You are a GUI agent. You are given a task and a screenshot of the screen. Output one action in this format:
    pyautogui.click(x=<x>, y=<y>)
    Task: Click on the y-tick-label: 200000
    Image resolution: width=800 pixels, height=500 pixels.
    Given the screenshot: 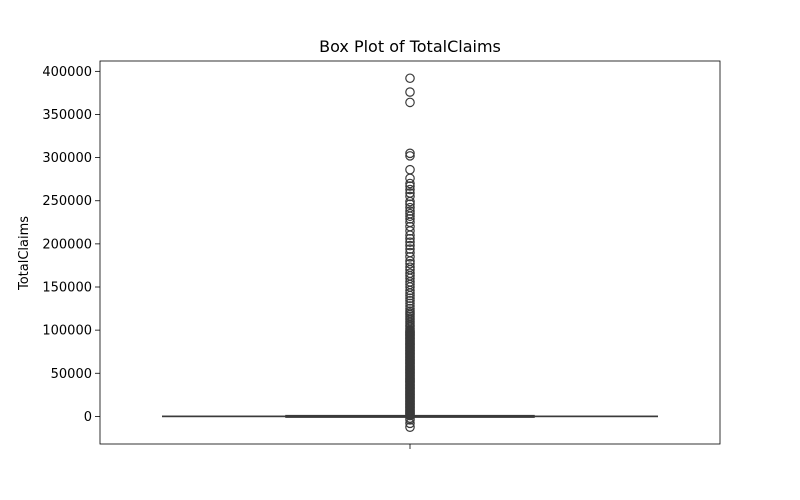 What is the action you would take?
    pyautogui.click(x=67, y=244)
    